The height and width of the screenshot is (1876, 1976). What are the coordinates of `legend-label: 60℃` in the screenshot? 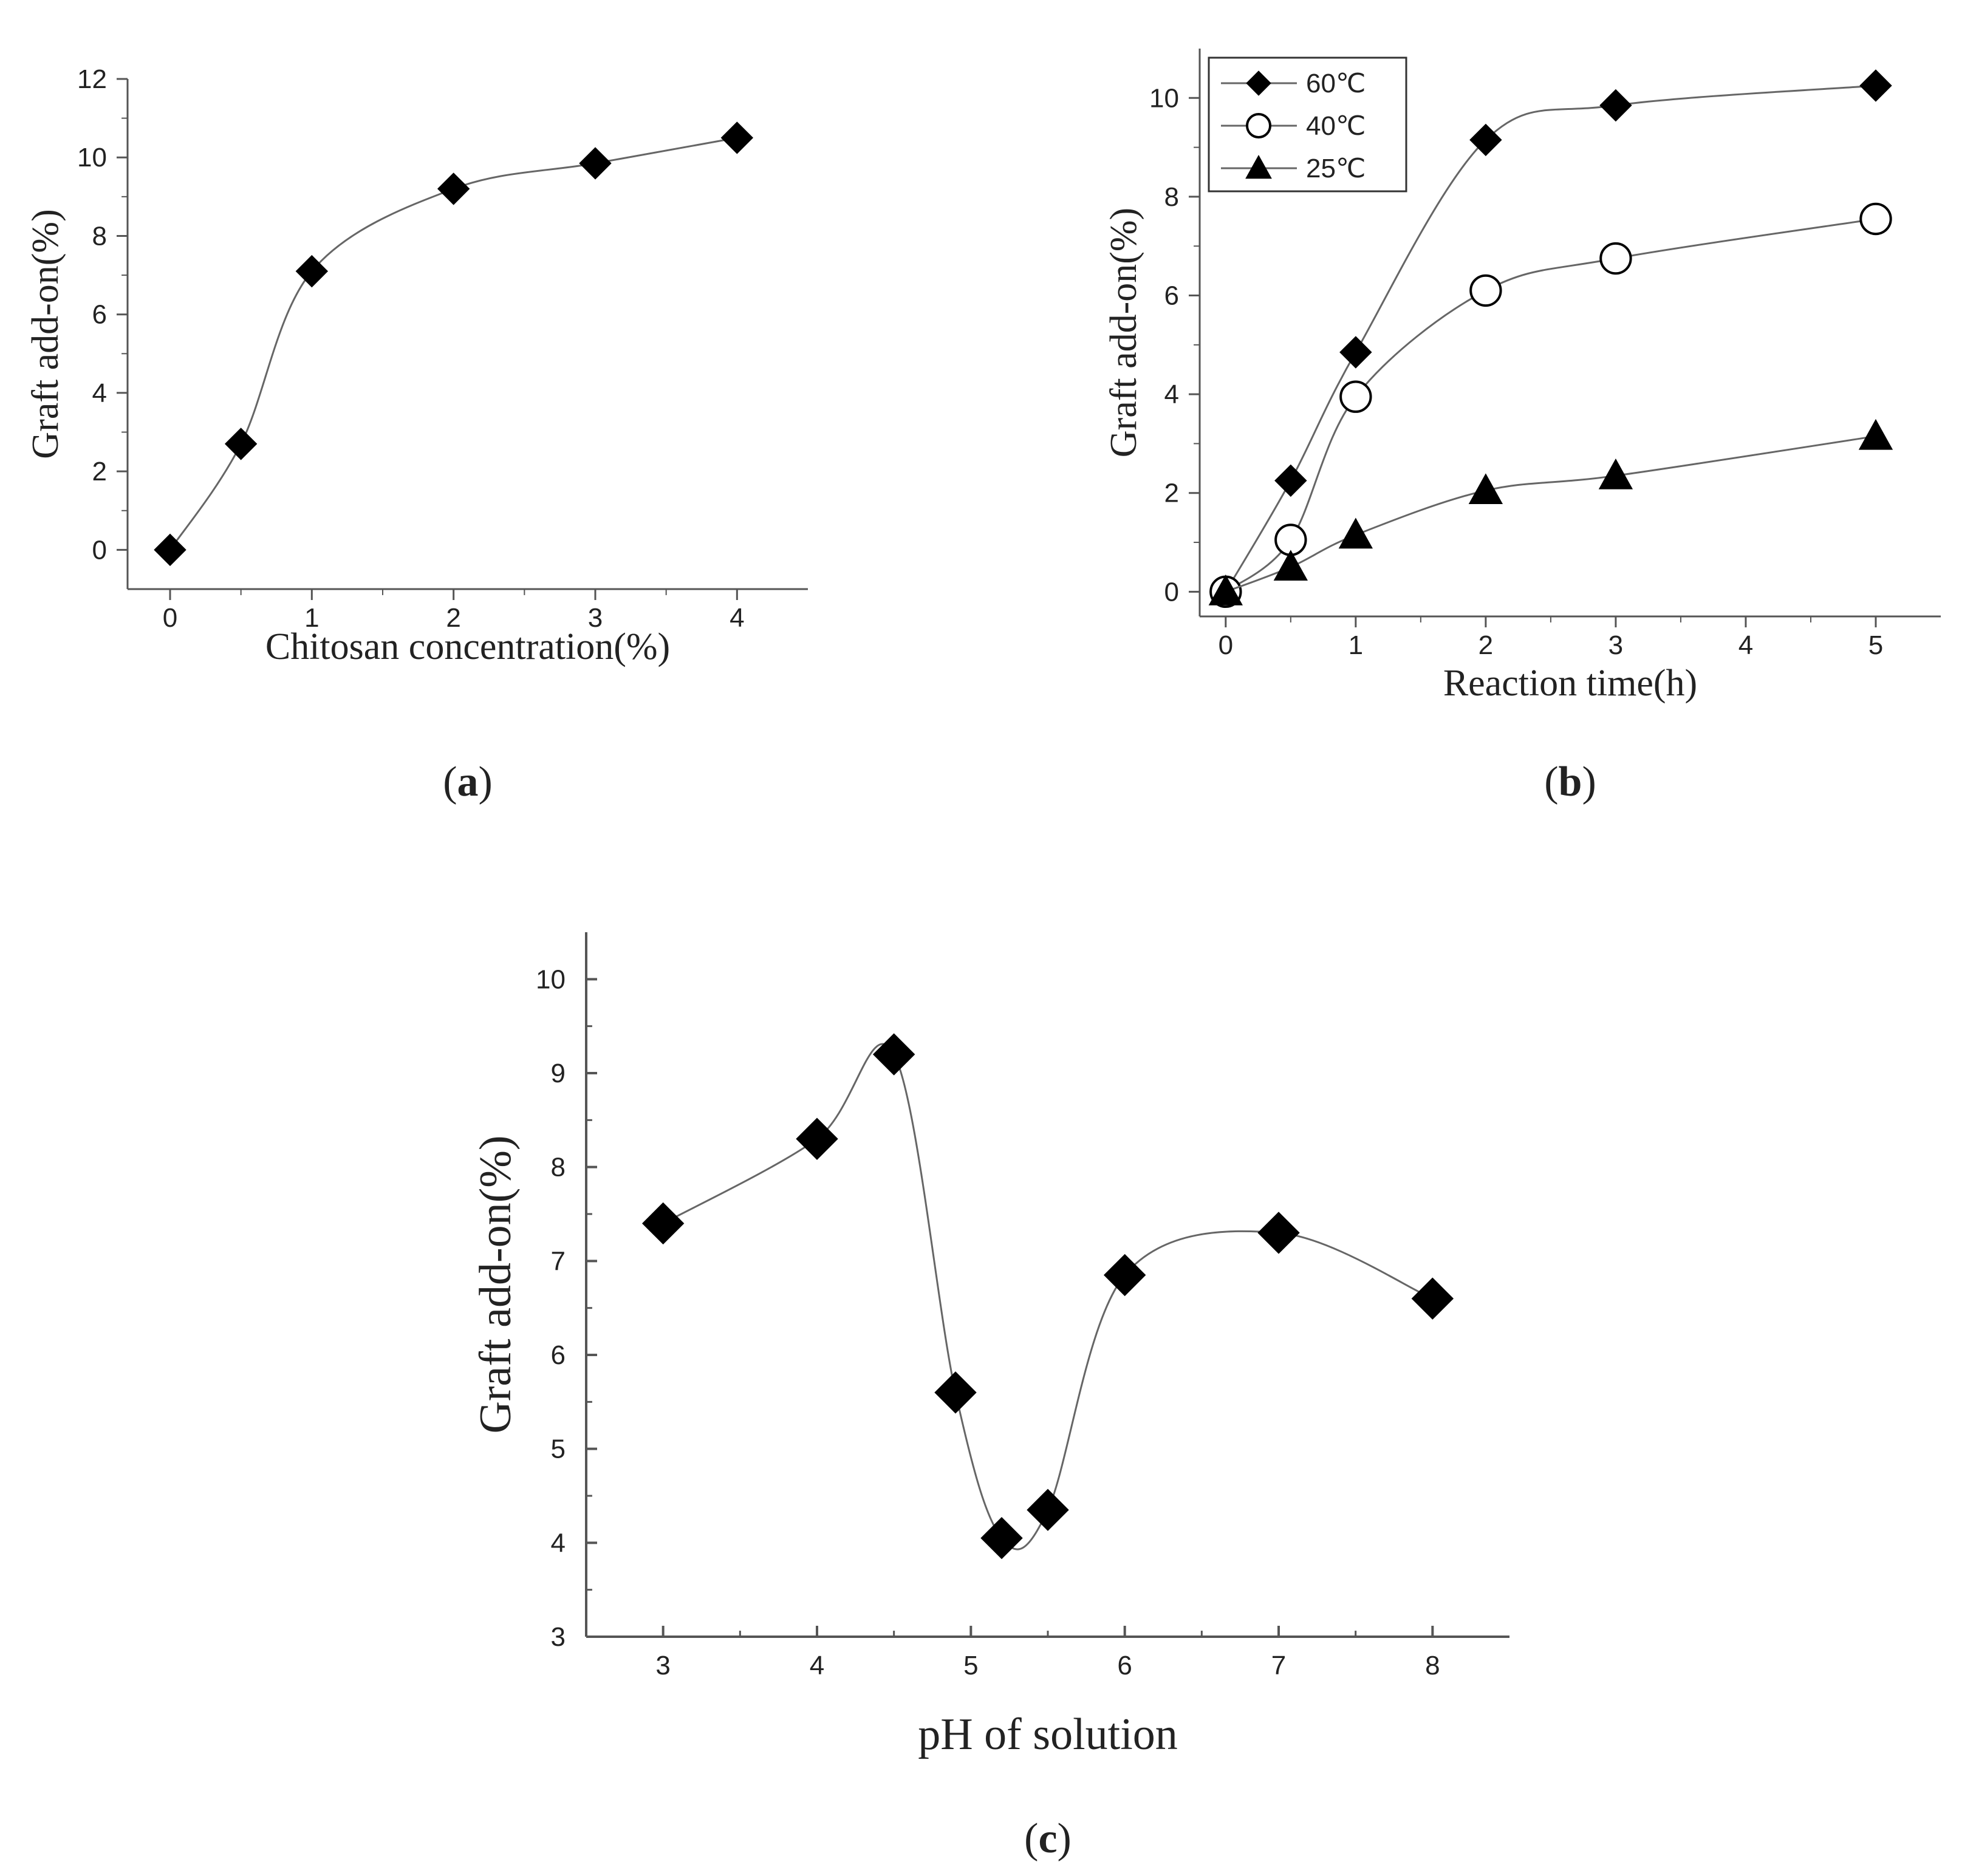 It's located at (1336, 83).